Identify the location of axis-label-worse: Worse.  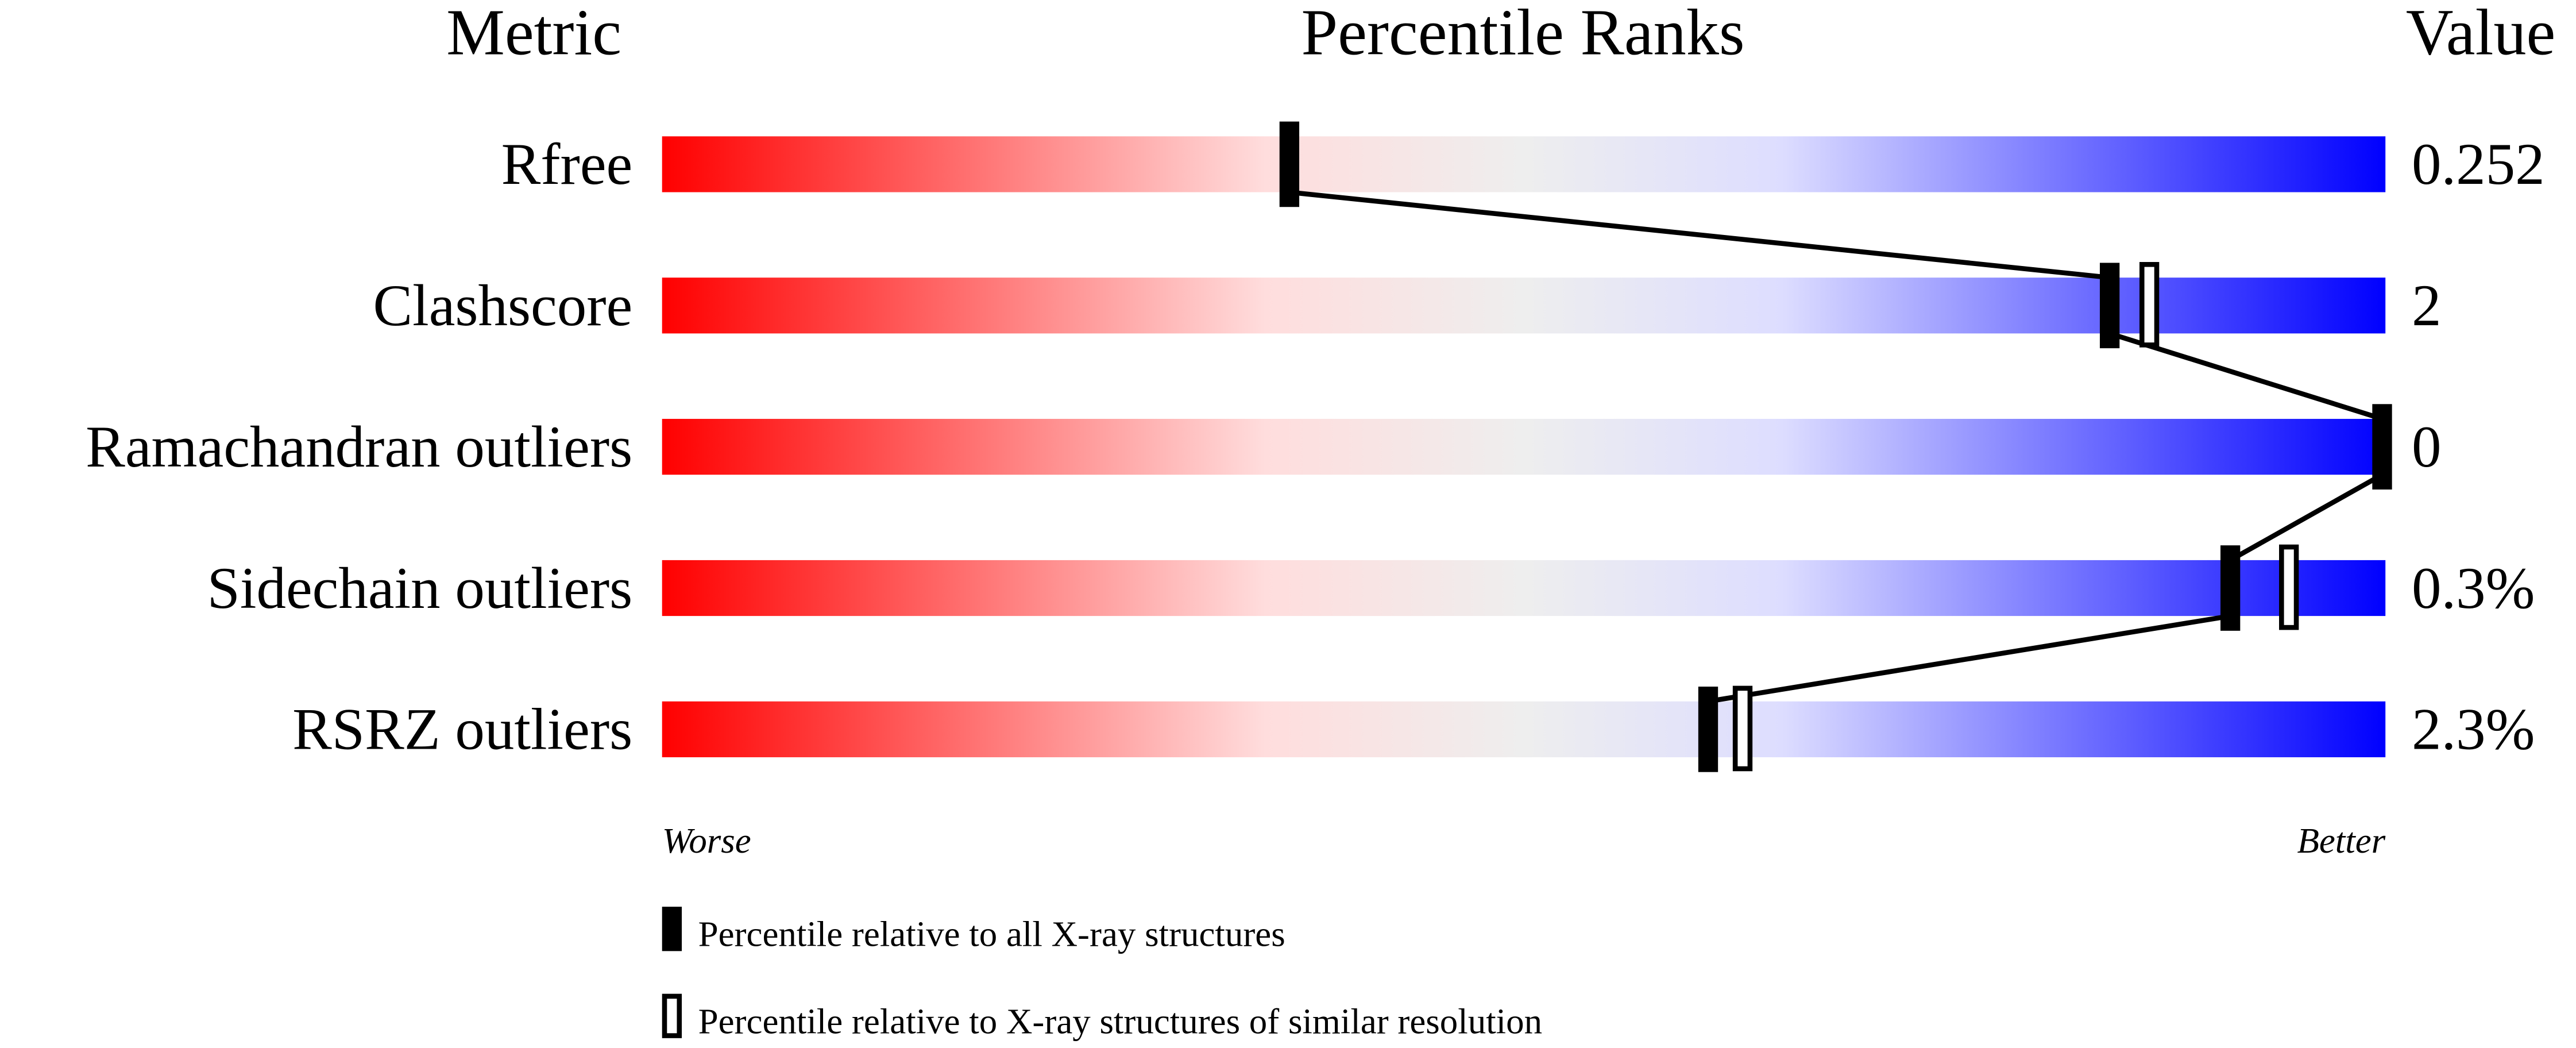
(706, 840).